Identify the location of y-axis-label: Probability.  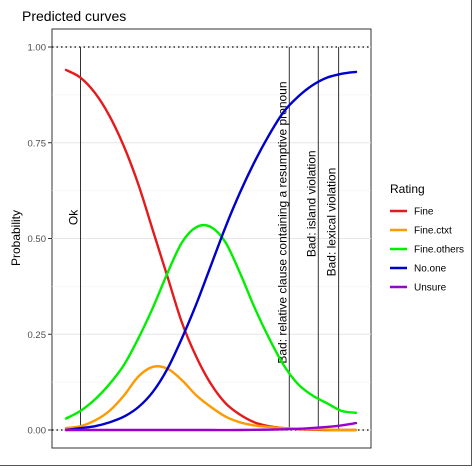
(16, 238).